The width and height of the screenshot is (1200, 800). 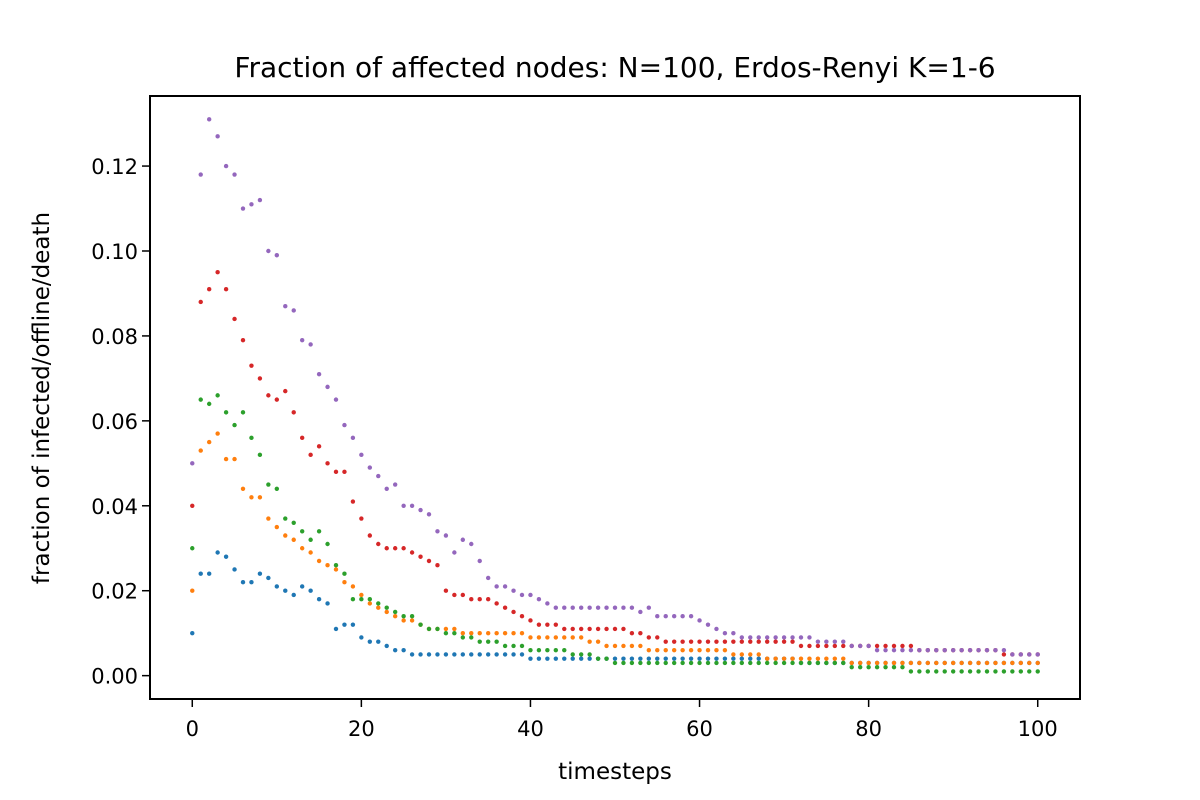 I want to click on y-axis-ticks: 0.00 0.02 0.04 0.06 0.08 0.10 0.12, so click(x=120, y=422).